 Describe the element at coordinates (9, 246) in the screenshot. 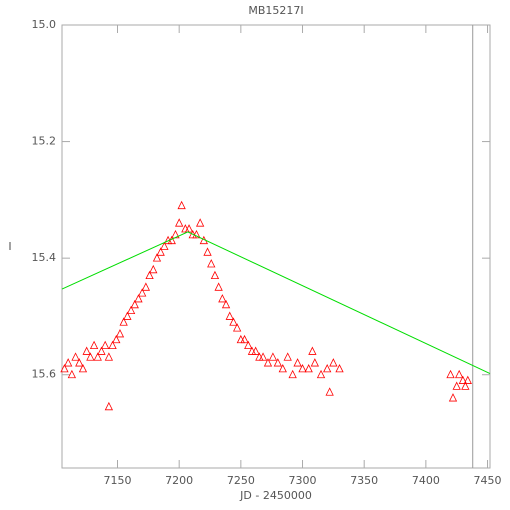

I see `y-axis-label: I` at that location.